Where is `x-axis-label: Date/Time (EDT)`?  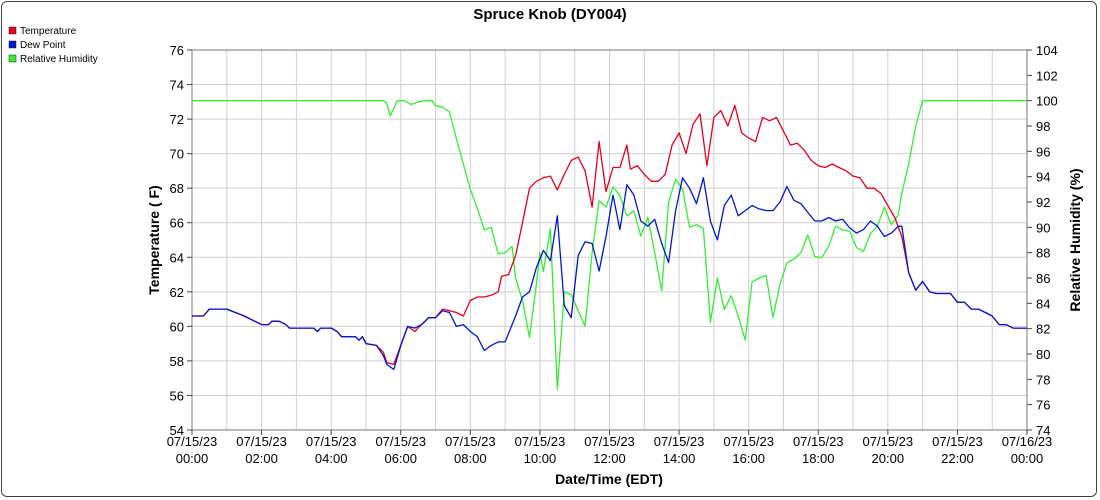
x-axis-label: Date/Time (EDT) is located at coordinates (609, 479).